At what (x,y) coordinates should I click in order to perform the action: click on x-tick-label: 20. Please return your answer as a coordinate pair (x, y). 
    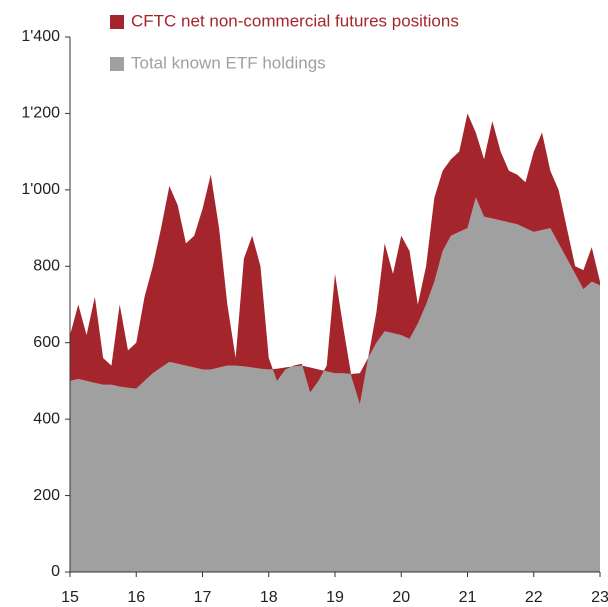
    Looking at the image, I should click on (401, 597).